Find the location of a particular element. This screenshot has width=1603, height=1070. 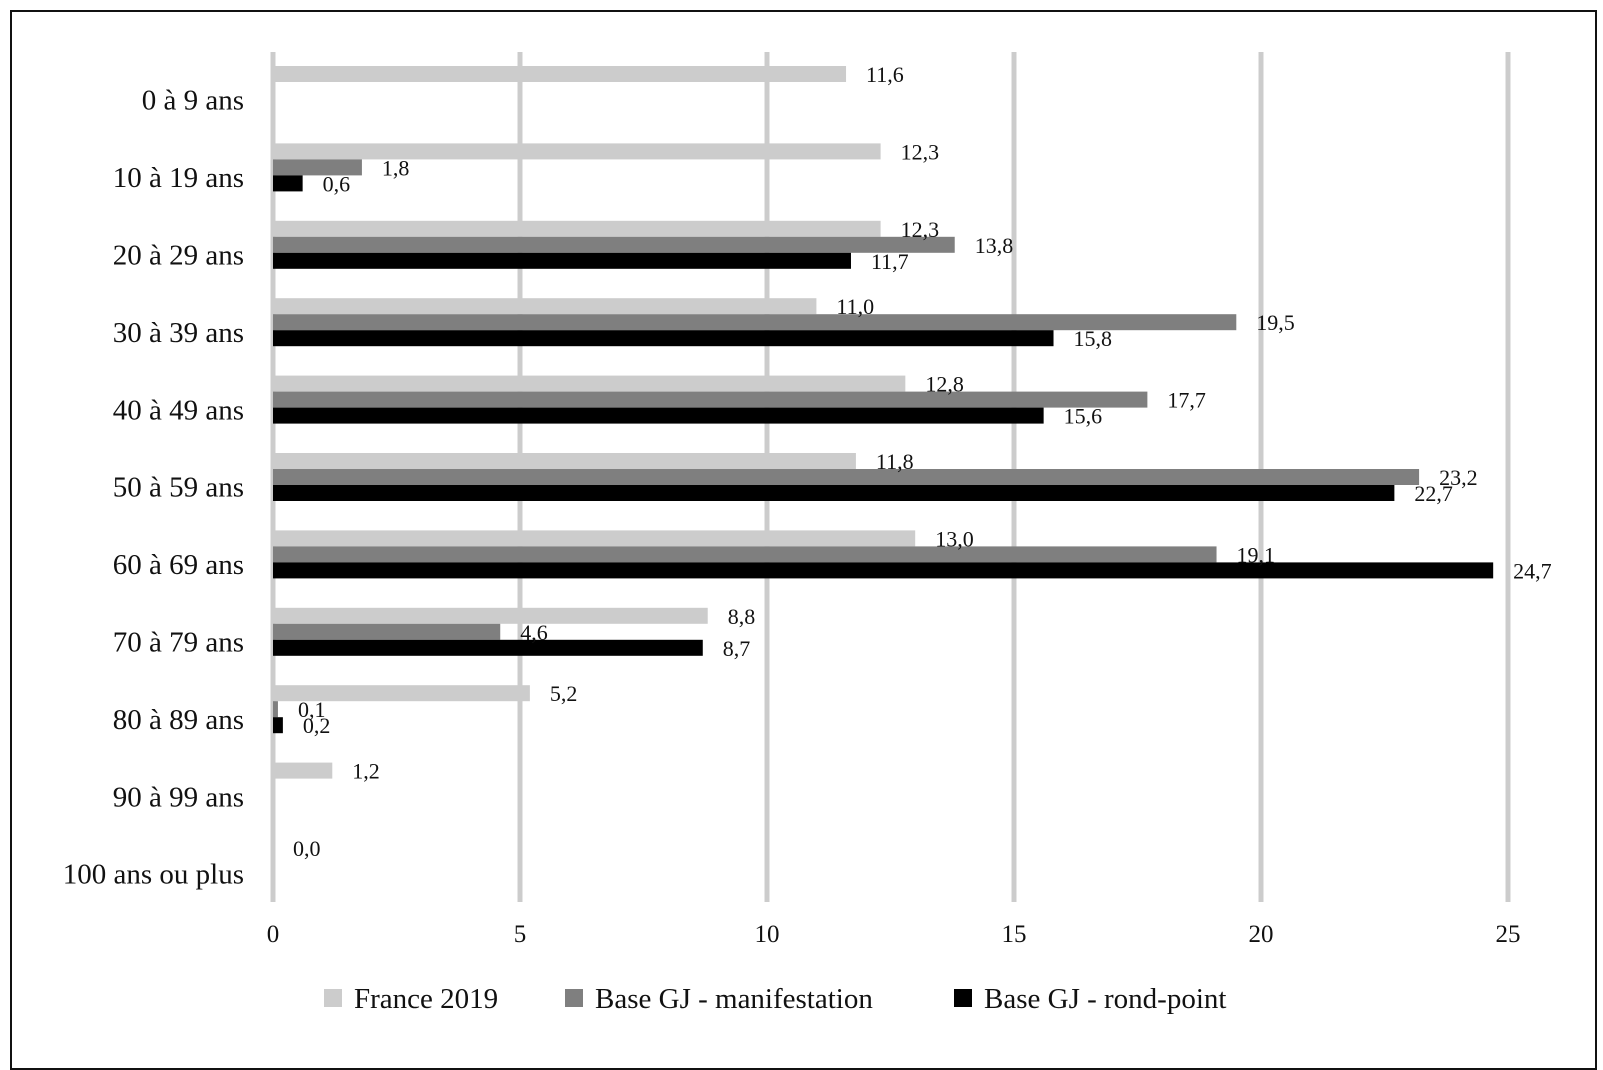

data-label-base-gj-manifestation-40-49-ans: 17,7 is located at coordinates (1186, 400).